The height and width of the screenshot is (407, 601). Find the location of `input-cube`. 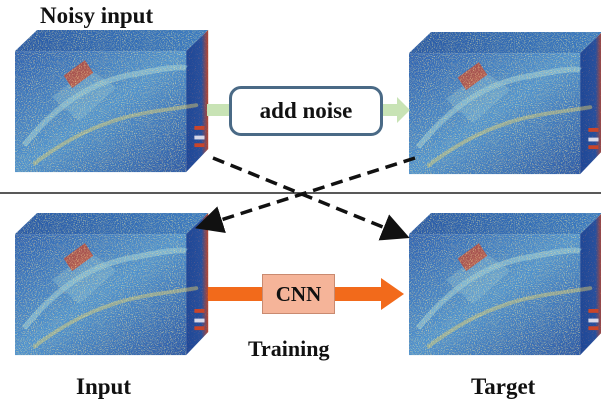

input-cube is located at coordinates (111, 284).